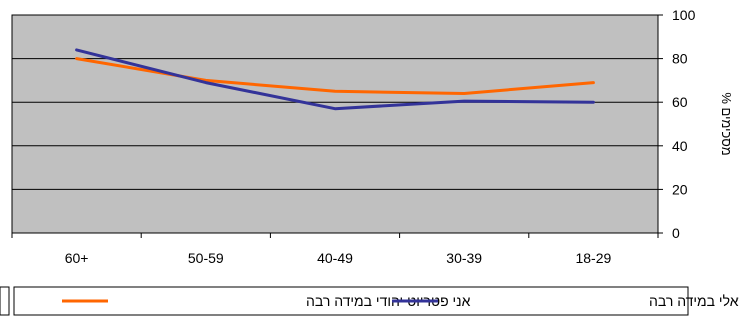 The width and height of the screenshot is (739, 320). I want to click on x-ticks: 60+ 50-59 40-49 30-39 18-29, so click(335, 249).